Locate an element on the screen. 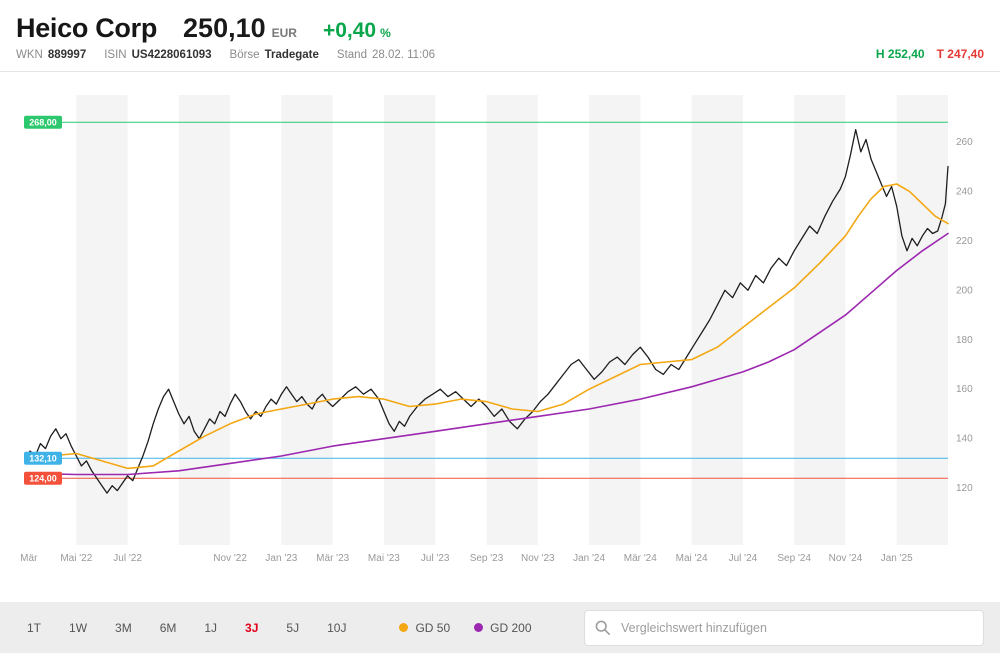  ref-line-label: 268,00 is located at coordinates (43, 123).